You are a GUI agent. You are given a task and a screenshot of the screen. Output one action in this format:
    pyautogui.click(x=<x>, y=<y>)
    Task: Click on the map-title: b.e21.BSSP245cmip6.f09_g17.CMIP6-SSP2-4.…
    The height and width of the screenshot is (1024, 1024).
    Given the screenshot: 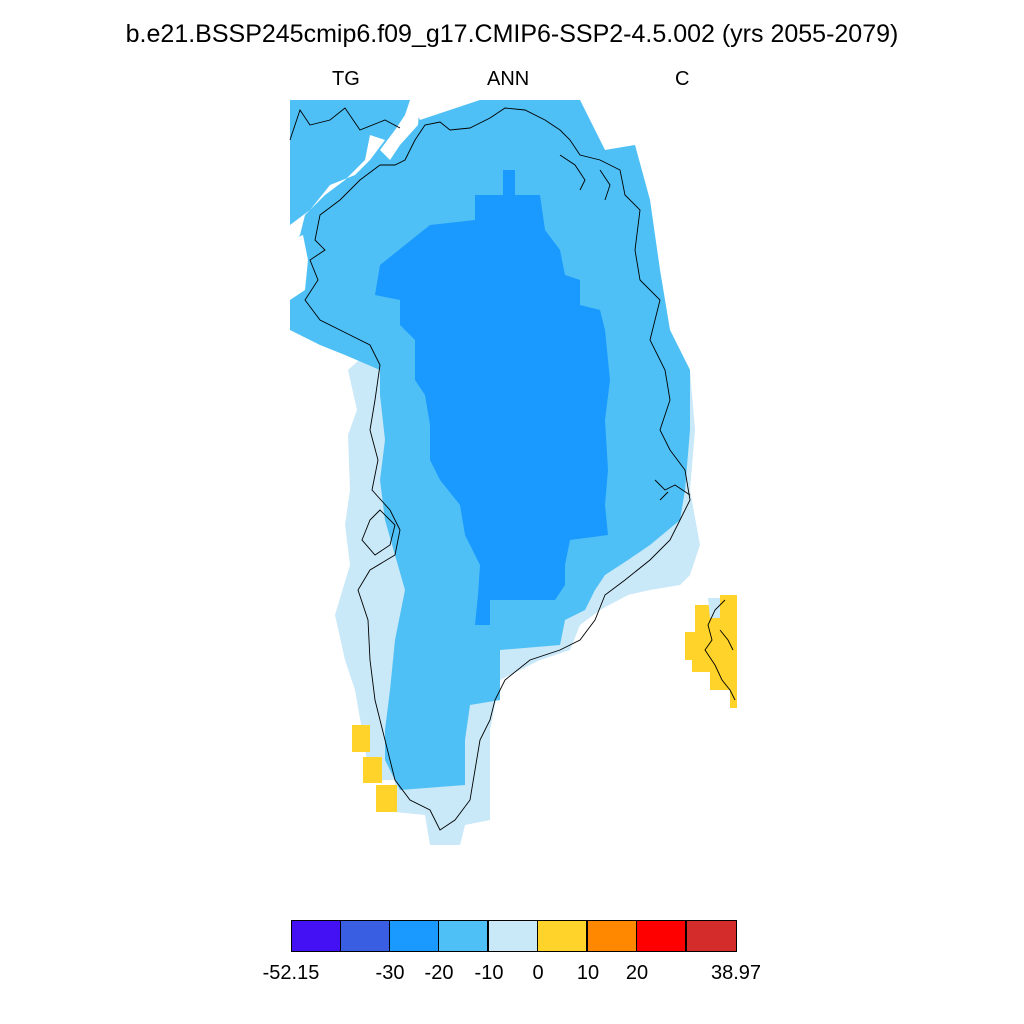 What is the action you would take?
    pyautogui.click(x=512, y=34)
    